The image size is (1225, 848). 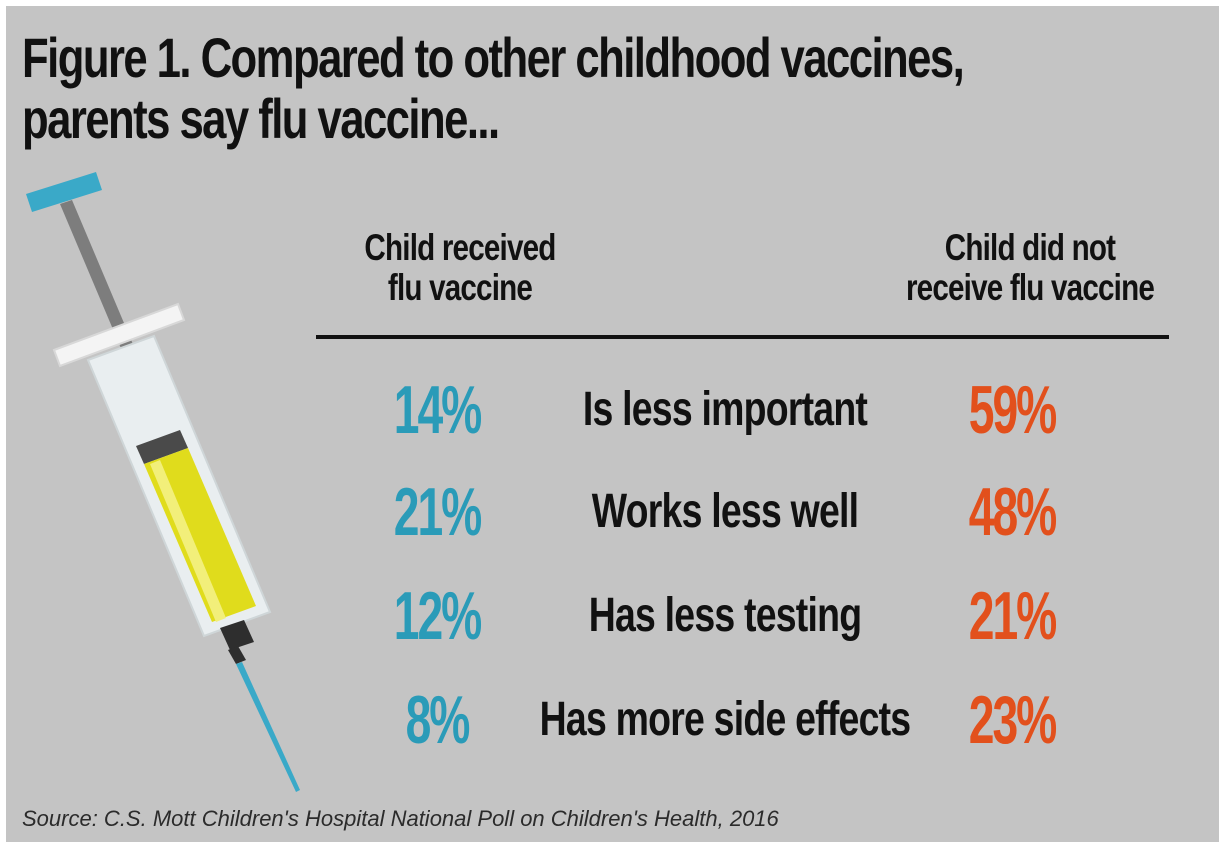 What do you see at coordinates (437, 512) in the screenshot?
I see `received-percent: 21%` at bounding box center [437, 512].